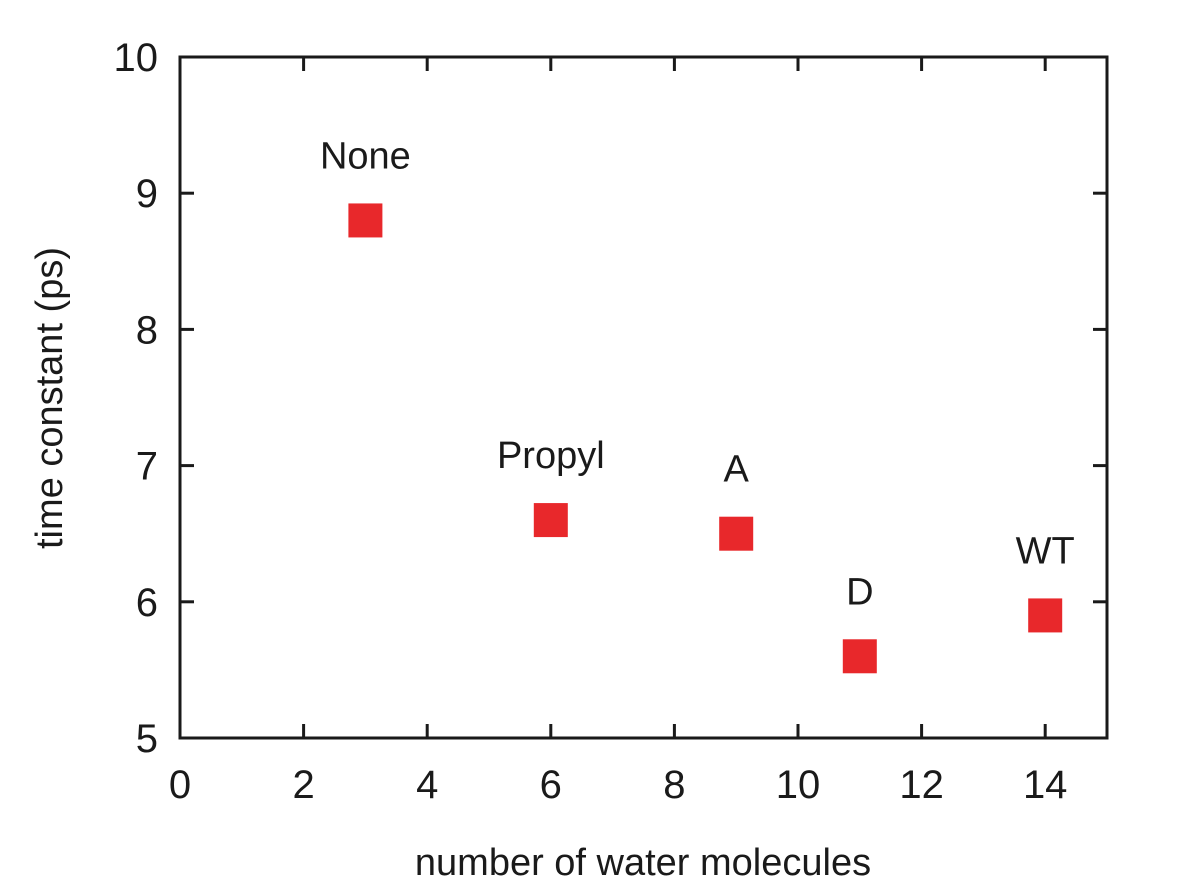 This screenshot has width=1186, height=885. I want to click on x-tick-label: 6, so click(551, 785).